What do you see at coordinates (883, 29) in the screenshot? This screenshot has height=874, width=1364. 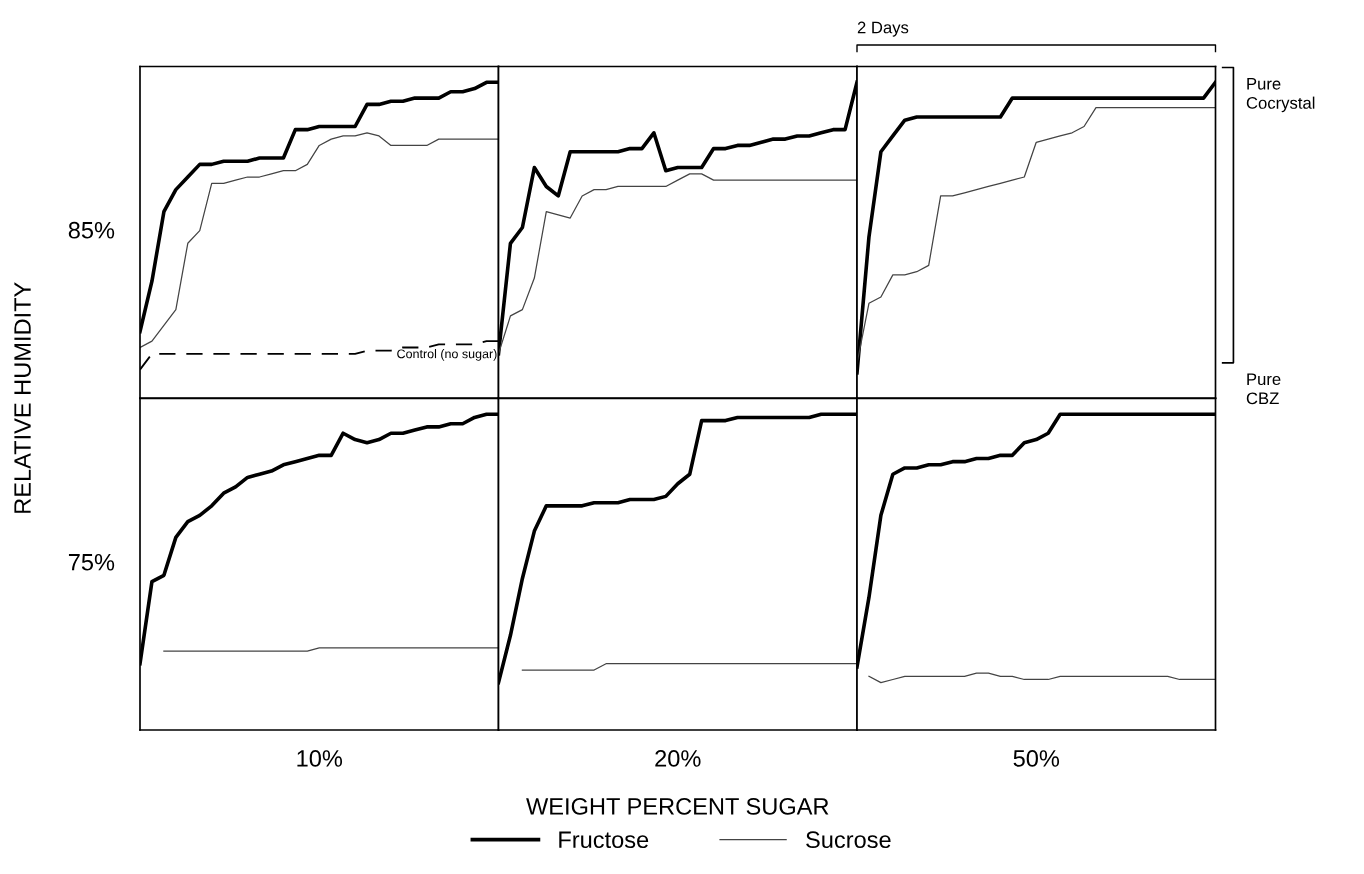 I see `text: 2 Days` at bounding box center [883, 29].